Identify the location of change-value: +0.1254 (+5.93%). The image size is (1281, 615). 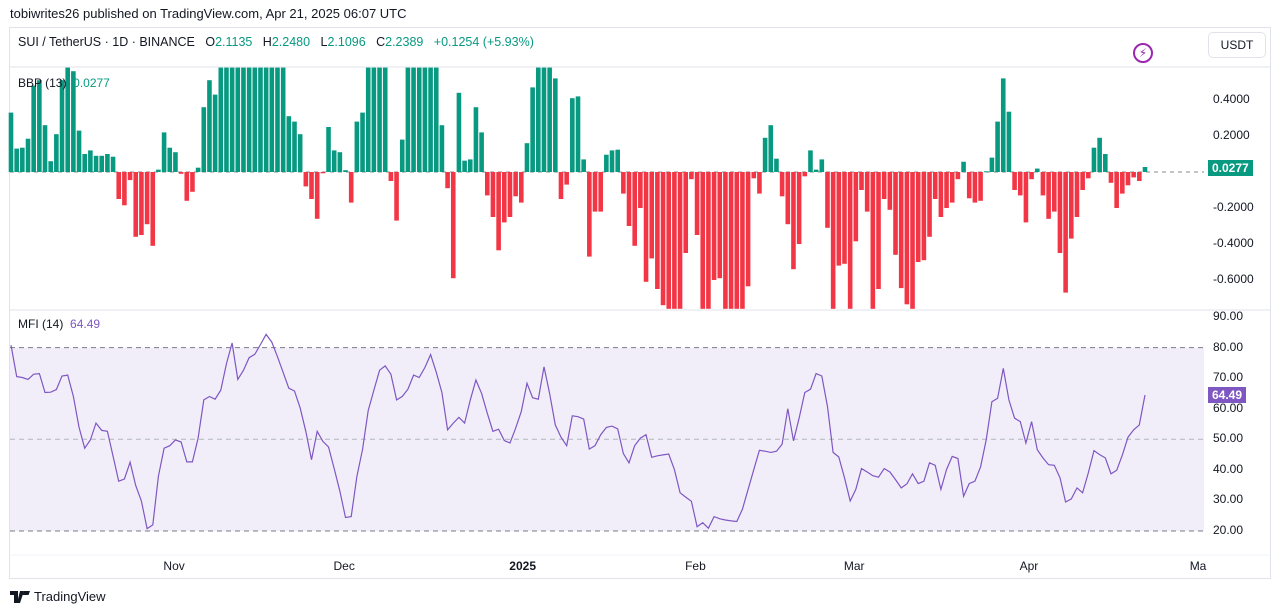
(483, 42).